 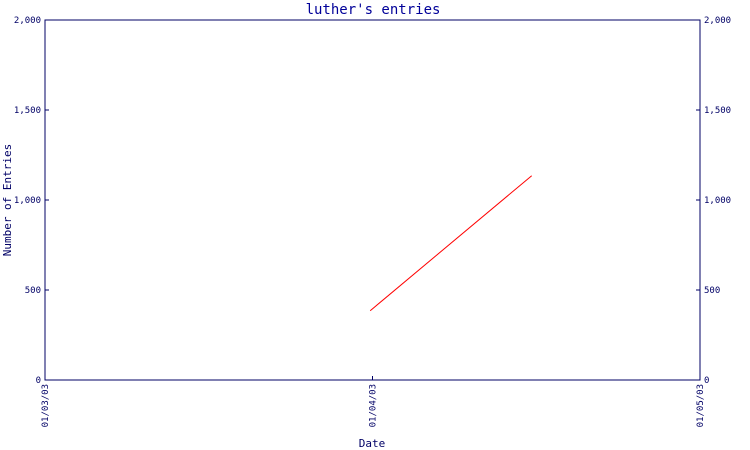 What do you see at coordinates (706, 381) in the screenshot?
I see `y-tick-label-right: 0` at bounding box center [706, 381].